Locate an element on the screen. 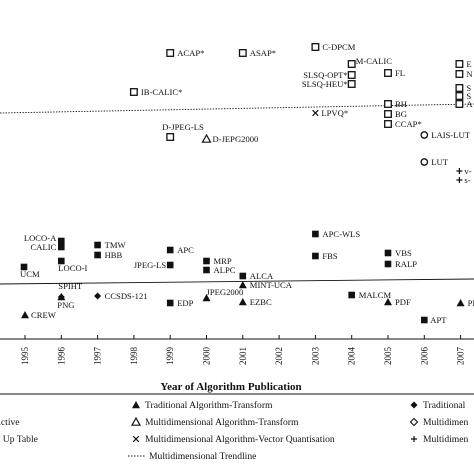 The height and width of the screenshot is (474, 474). x-tick-label-1998: 1998 is located at coordinates (134, 356).